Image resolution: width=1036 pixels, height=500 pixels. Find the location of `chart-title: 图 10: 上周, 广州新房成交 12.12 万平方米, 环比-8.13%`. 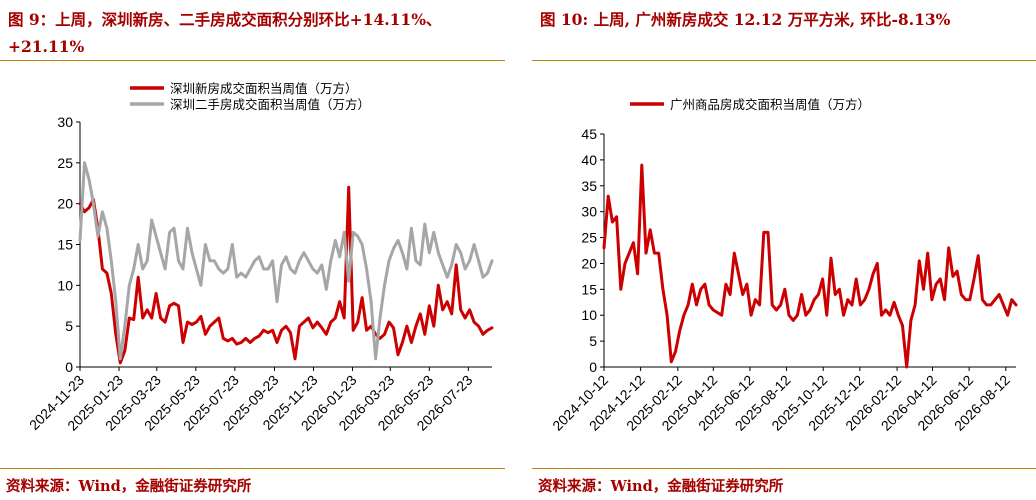

chart-title: 图 10: 上周, 广州新房成交 12.12 万平方米, 环比-8.13% is located at coordinates (745, 19).